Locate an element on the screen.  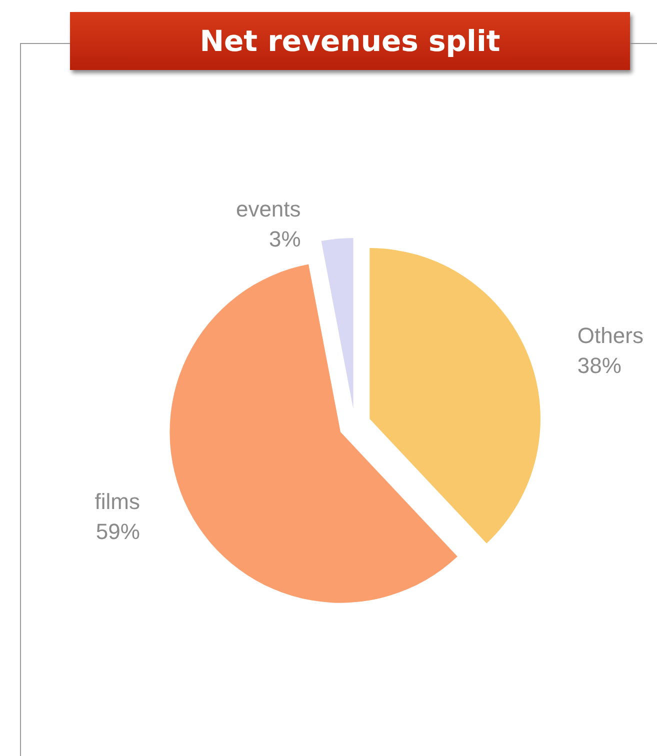
data-label: 38% is located at coordinates (599, 365).